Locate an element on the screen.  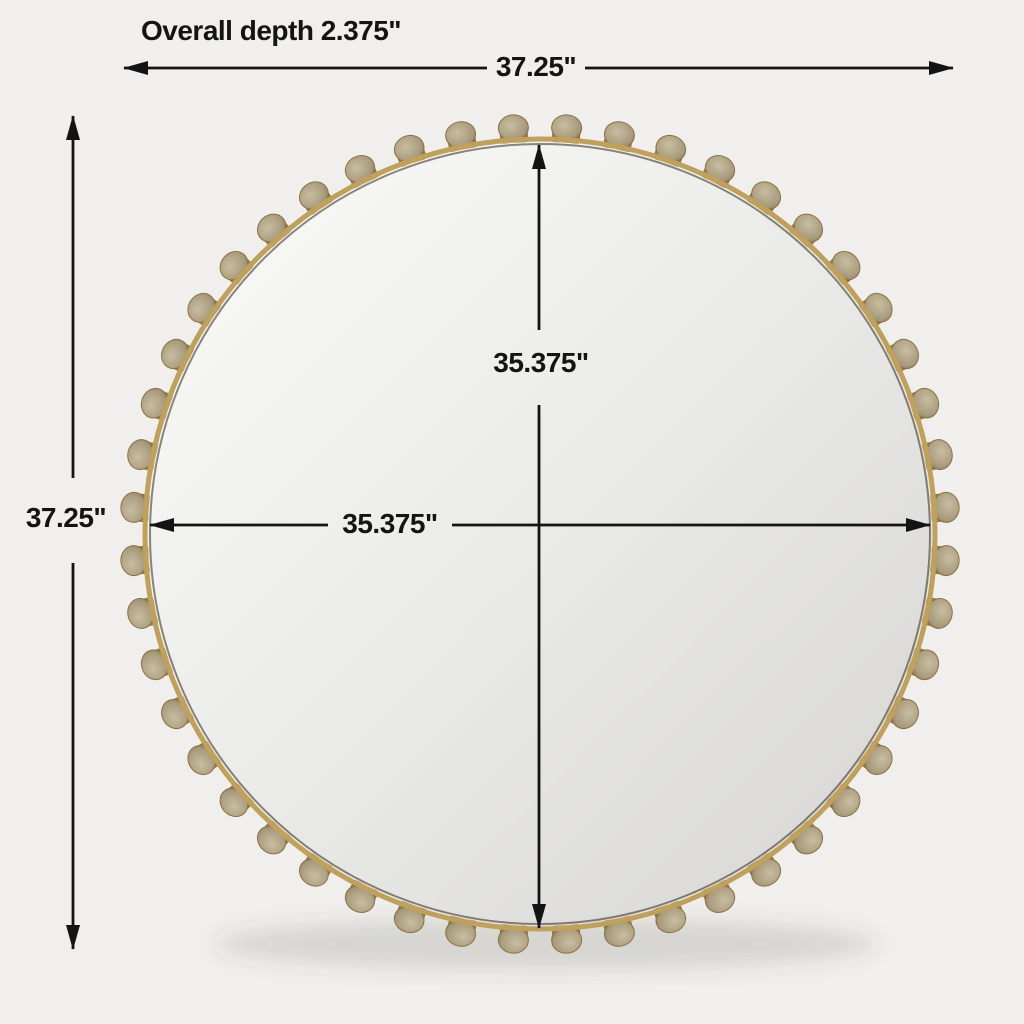
dimension-label-inner-width: 35.375" is located at coordinates (390, 523).